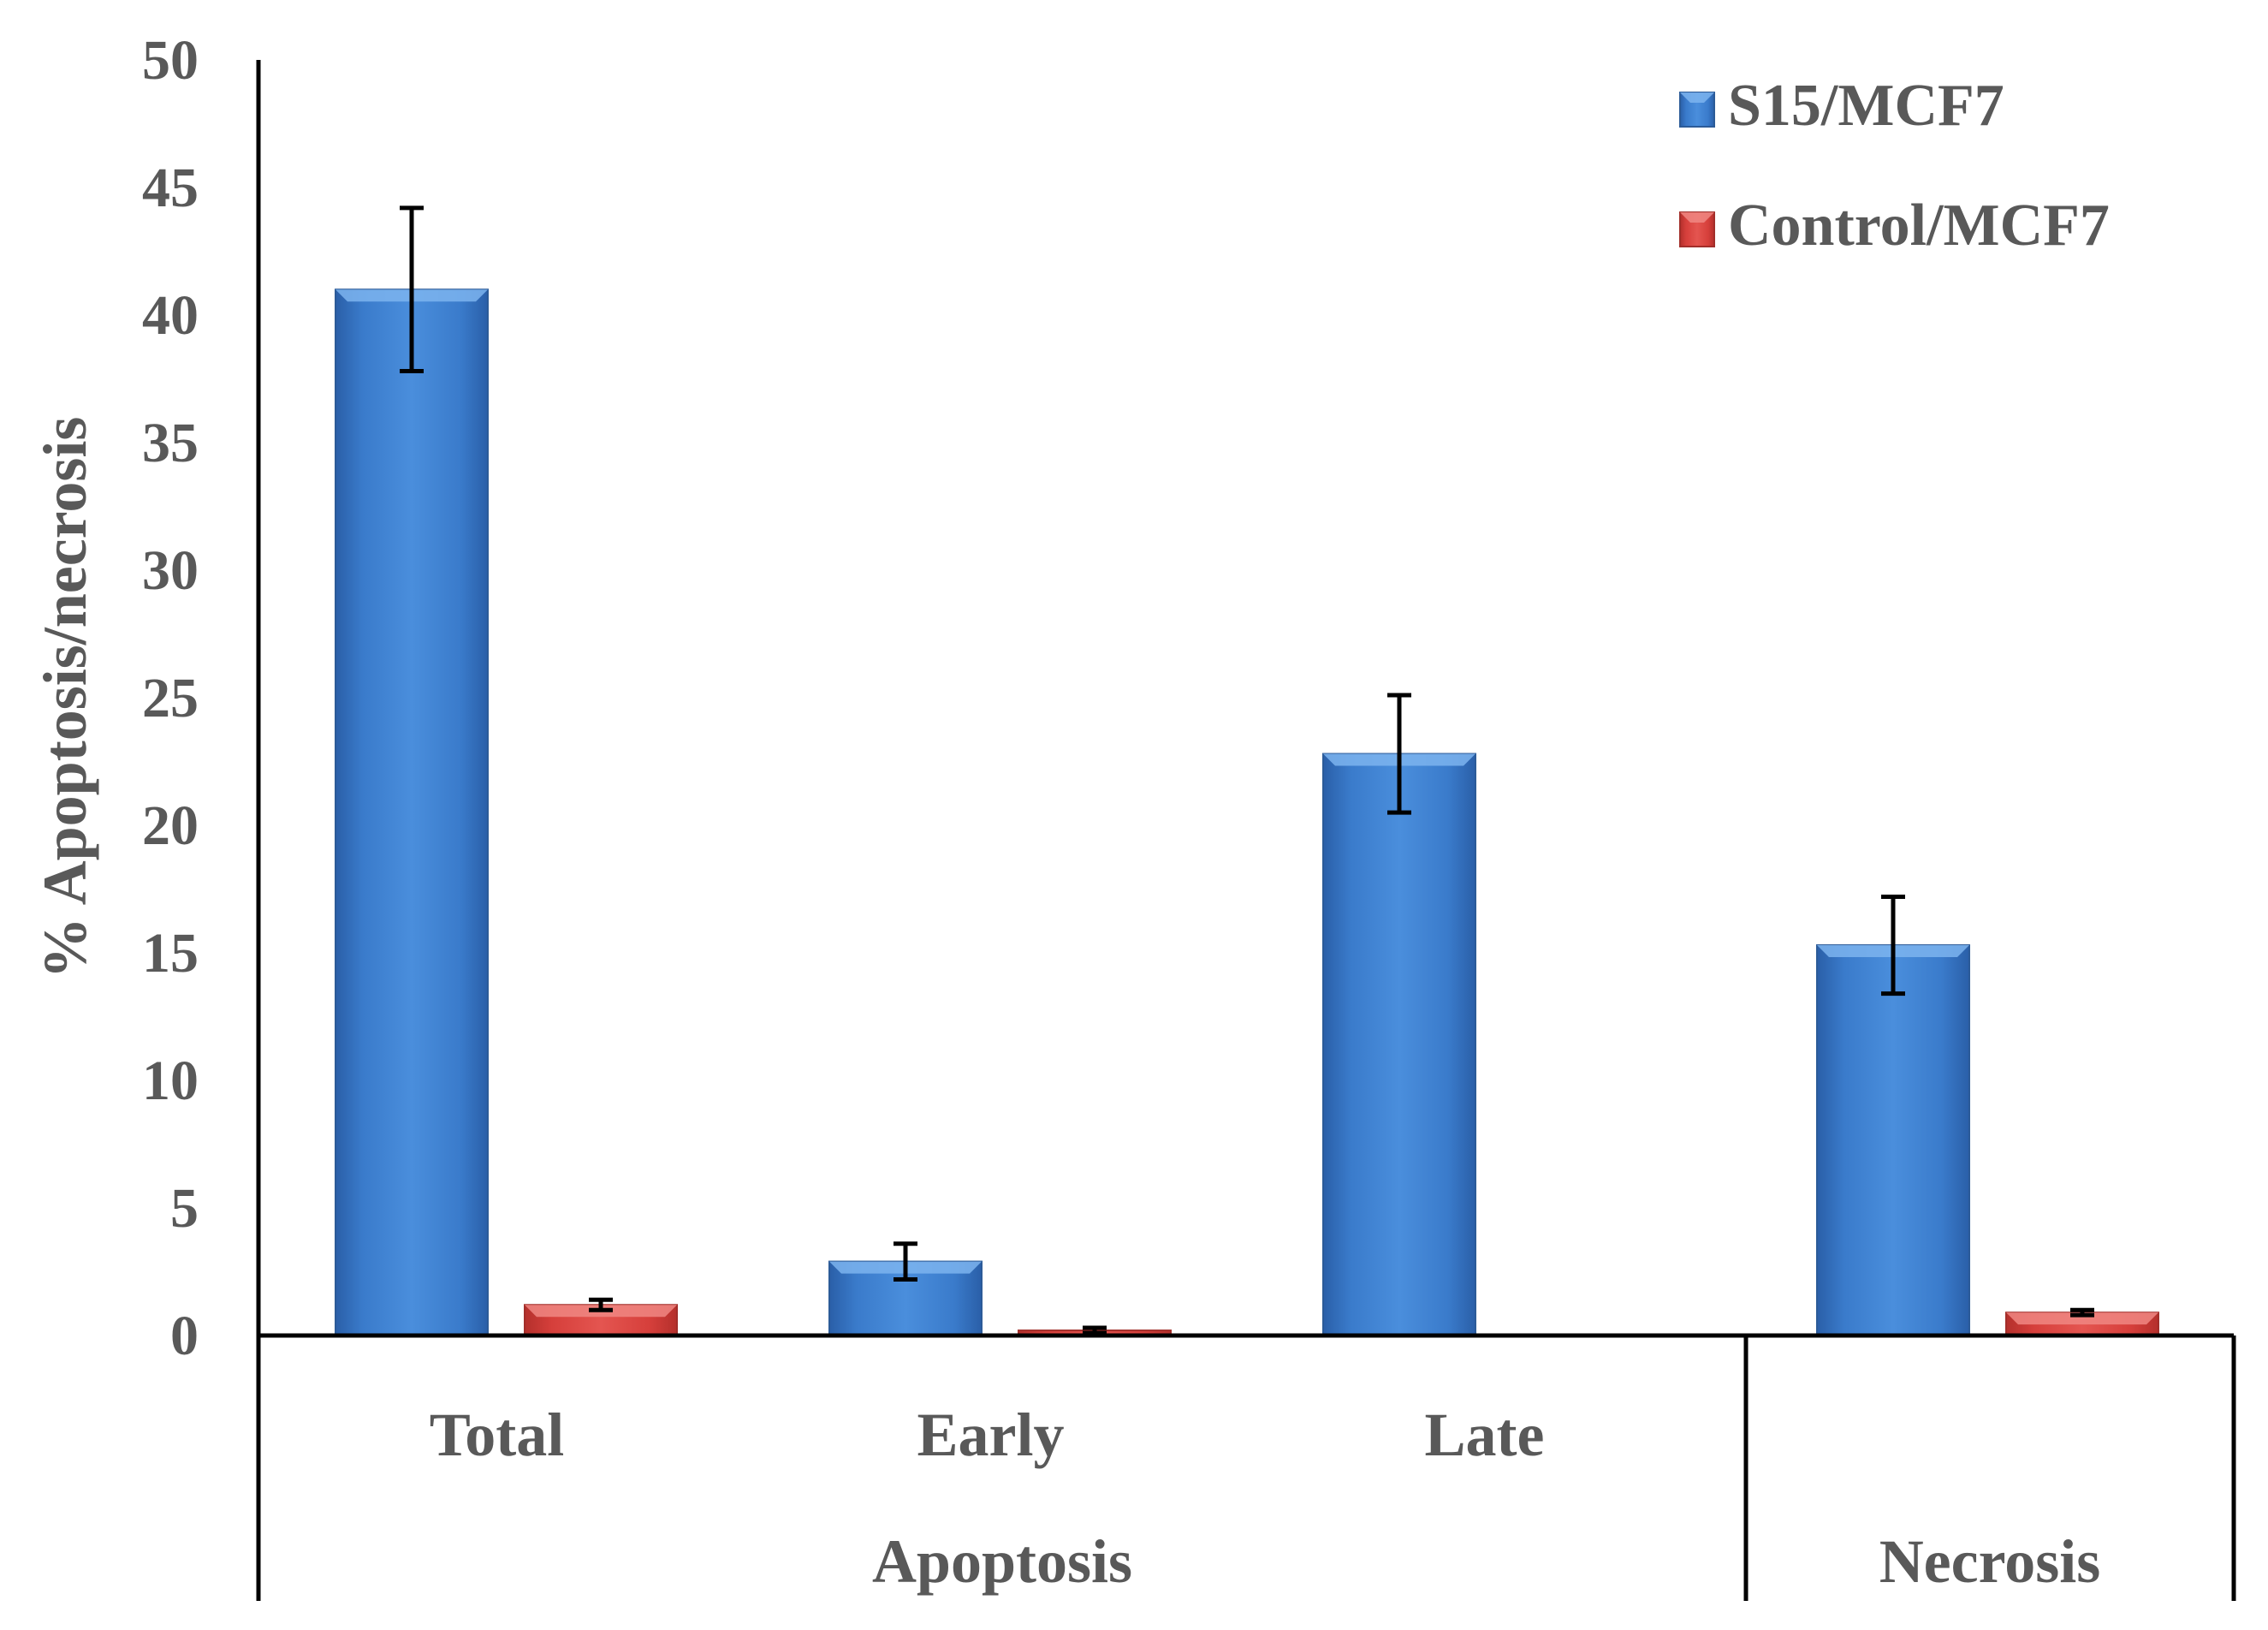  I want to click on y-tick-label: 25, so click(171, 698).